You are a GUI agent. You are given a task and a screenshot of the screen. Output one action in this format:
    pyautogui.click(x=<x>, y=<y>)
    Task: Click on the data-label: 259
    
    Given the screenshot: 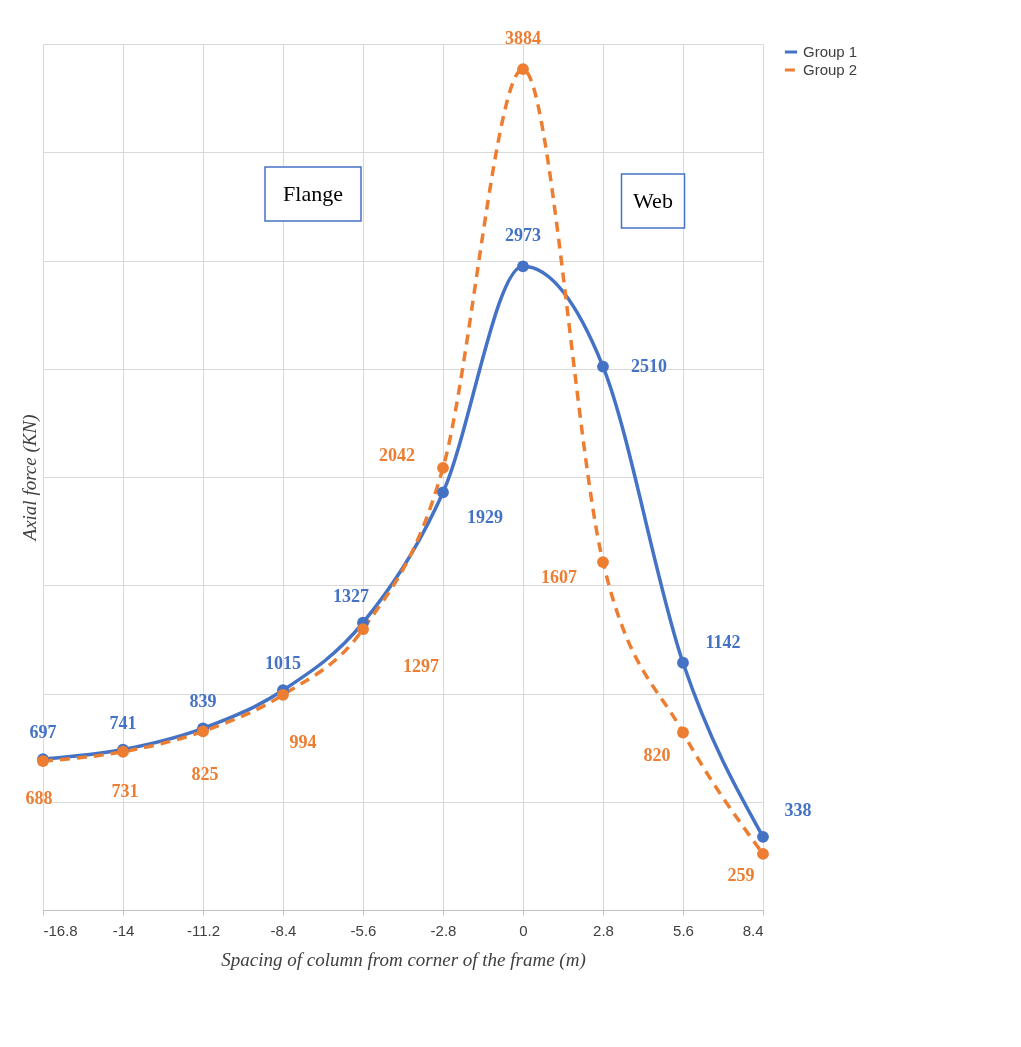 What is the action you would take?
    pyautogui.click(x=741, y=874)
    